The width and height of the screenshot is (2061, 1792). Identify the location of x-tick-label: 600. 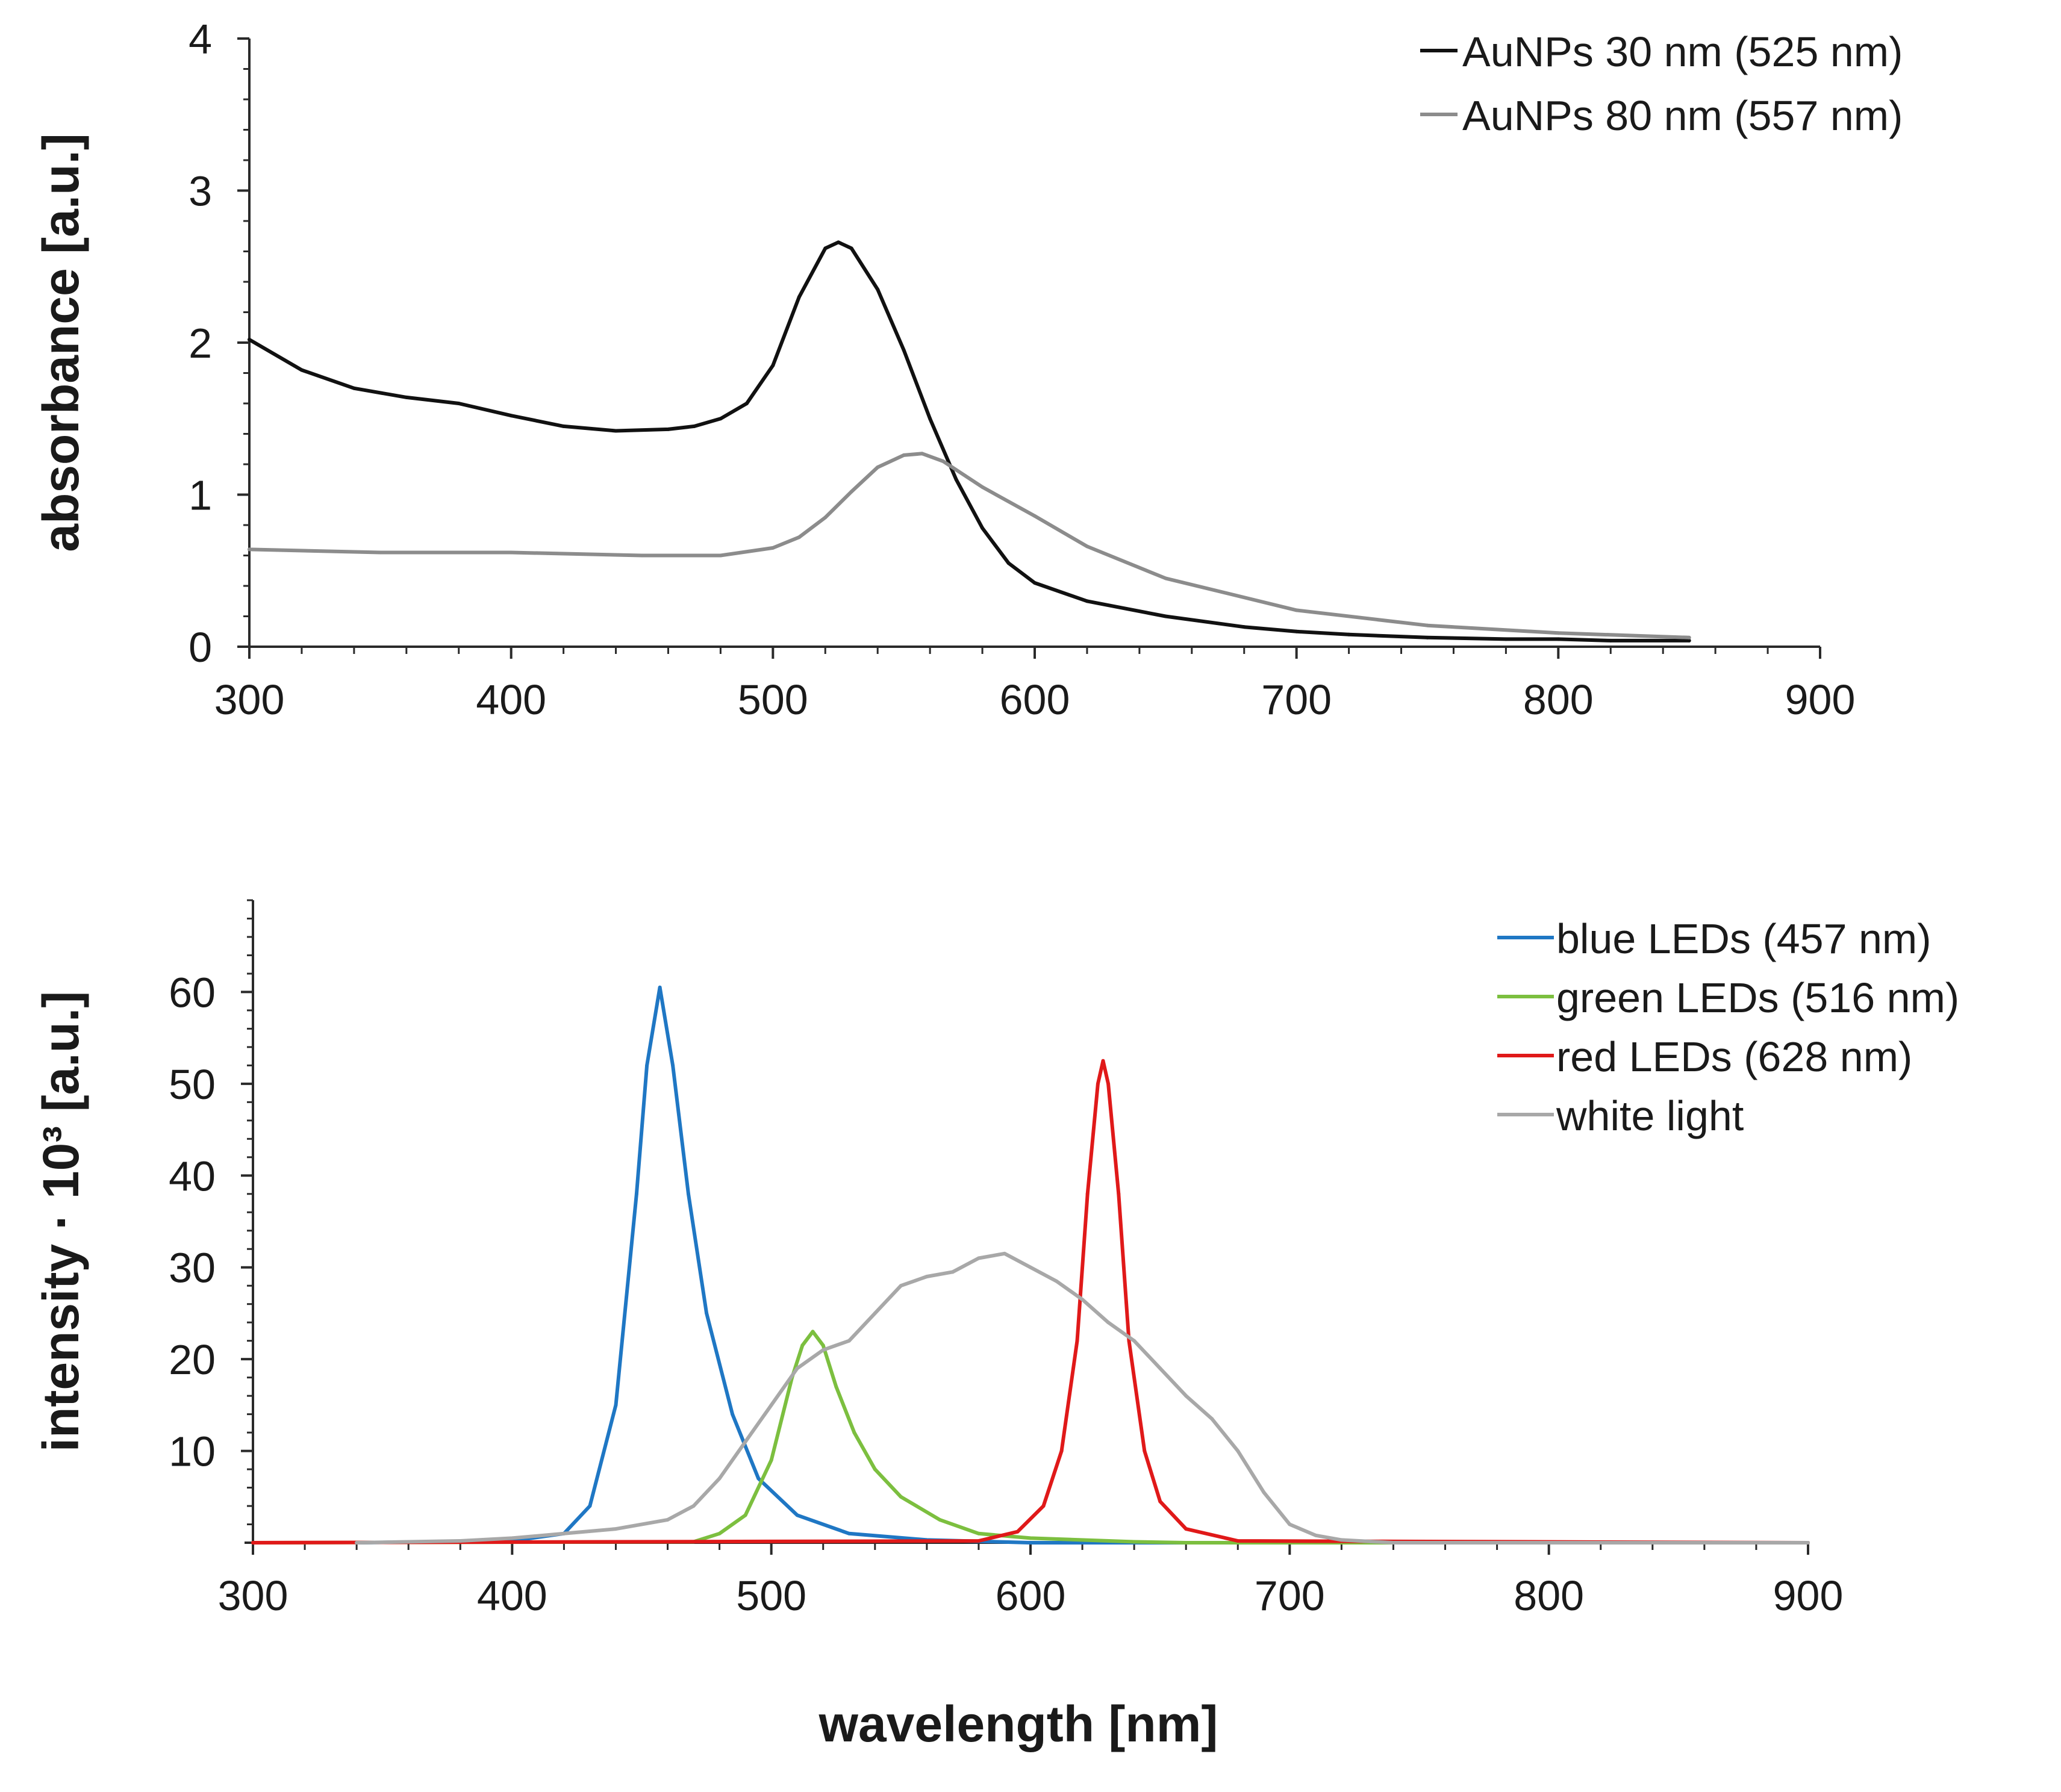
(1035, 699).